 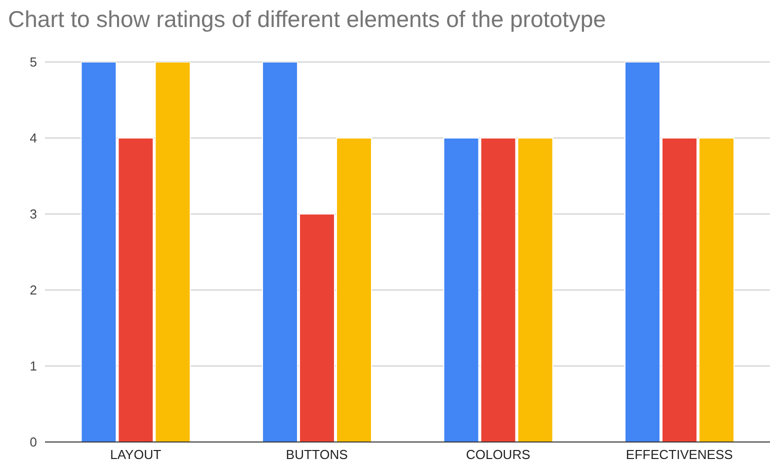 What do you see at coordinates (33, 62) in the screenshot?
I see `y-tick-label: 5` at bounding box center [33, 62].